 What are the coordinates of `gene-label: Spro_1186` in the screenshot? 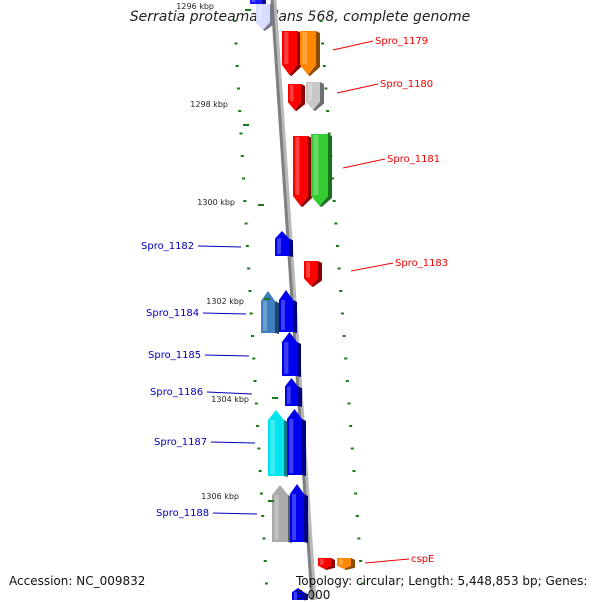 It's located at (176, 392).